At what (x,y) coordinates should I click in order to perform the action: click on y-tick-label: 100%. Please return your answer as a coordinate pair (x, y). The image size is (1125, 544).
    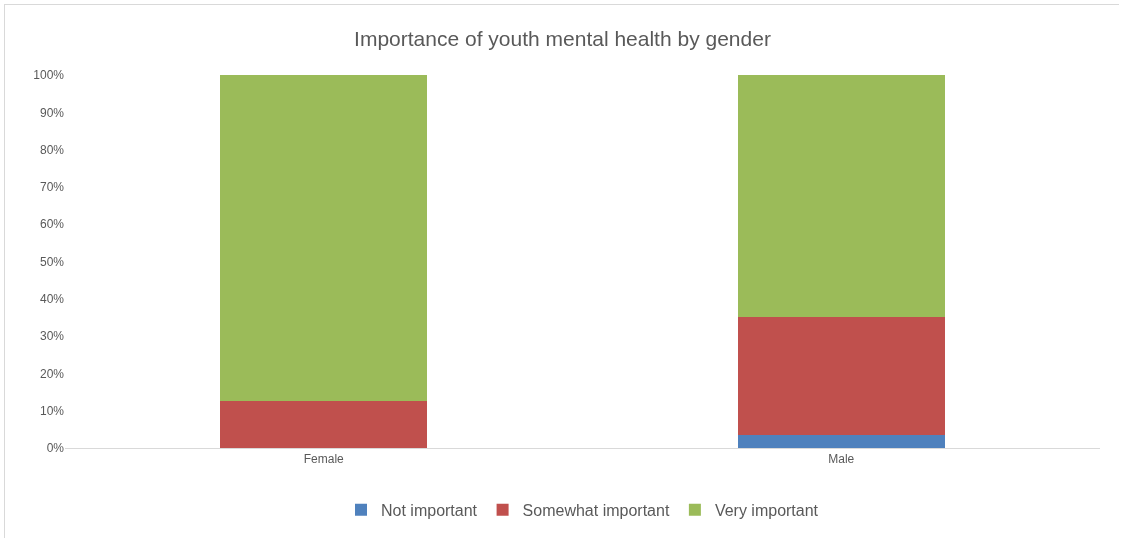
    Looking at the image, I should click on (49, 75).